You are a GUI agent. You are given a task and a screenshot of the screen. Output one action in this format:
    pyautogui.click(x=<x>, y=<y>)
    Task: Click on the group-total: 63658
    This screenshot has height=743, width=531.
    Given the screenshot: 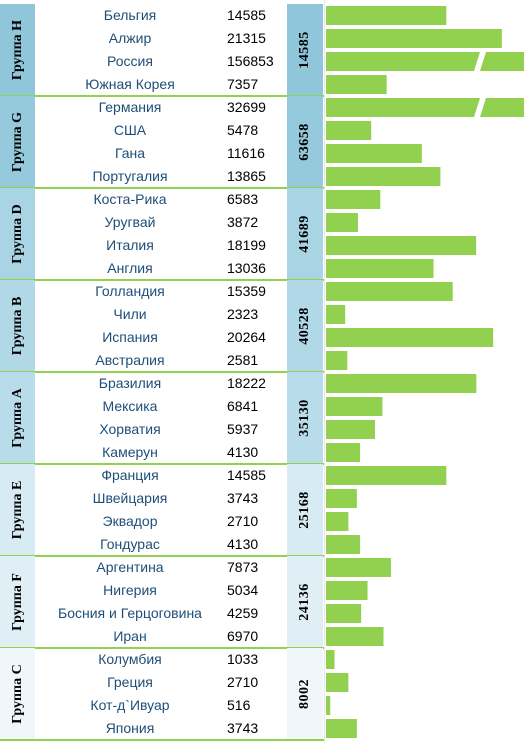 What is the action you would take?
    pyautogui.click(x=305, y=142)
    